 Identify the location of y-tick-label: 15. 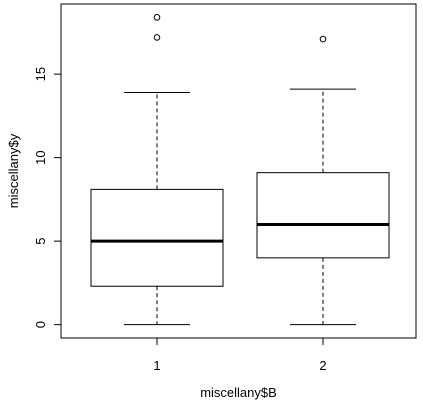
(40, 74).